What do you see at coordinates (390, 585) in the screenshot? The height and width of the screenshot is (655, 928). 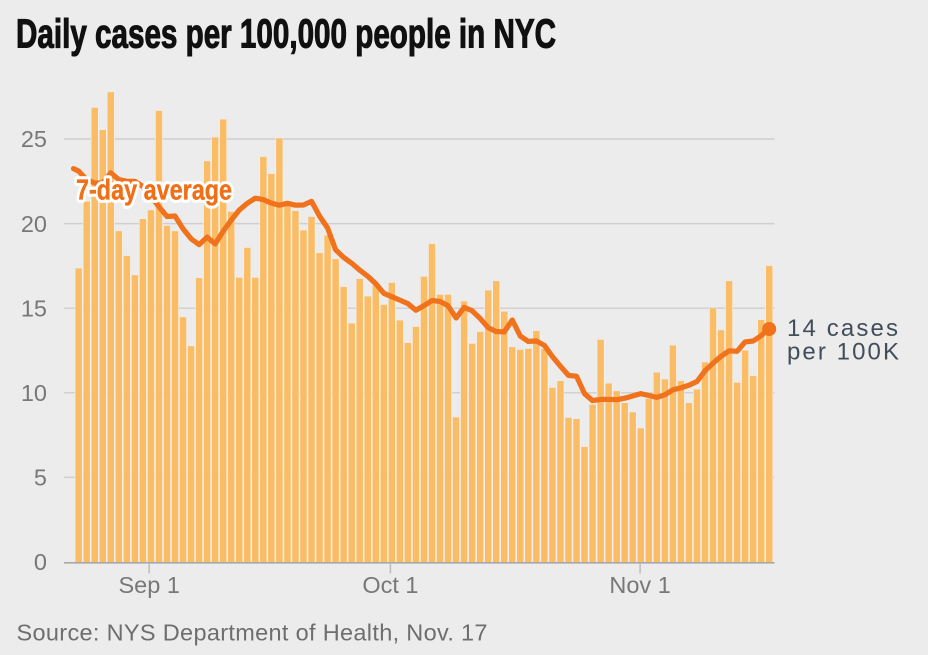 I see `svg-text: Oct 1` at bounding box center [390, 585].